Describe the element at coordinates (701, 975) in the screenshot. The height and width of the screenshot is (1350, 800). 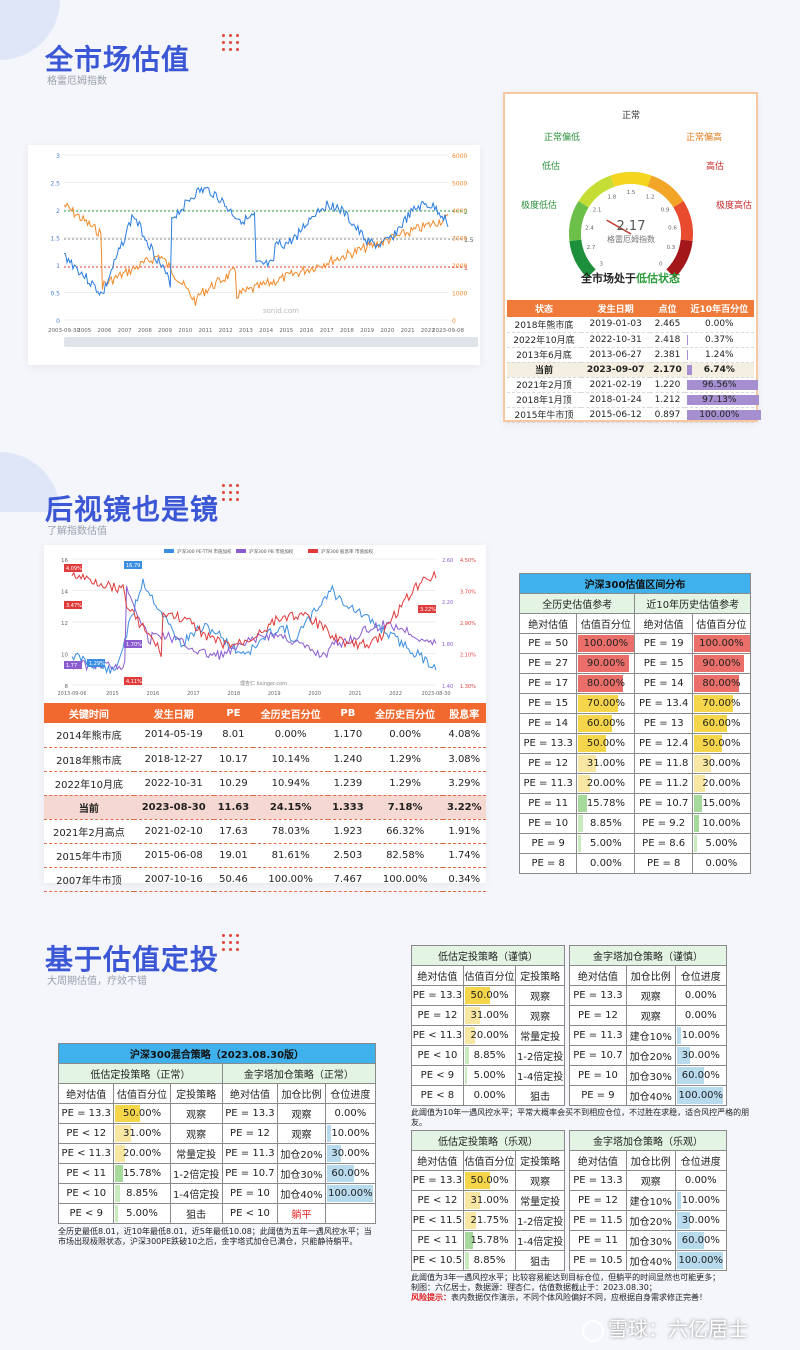
I see `strategy-col-header: 仓位进度` at that location.